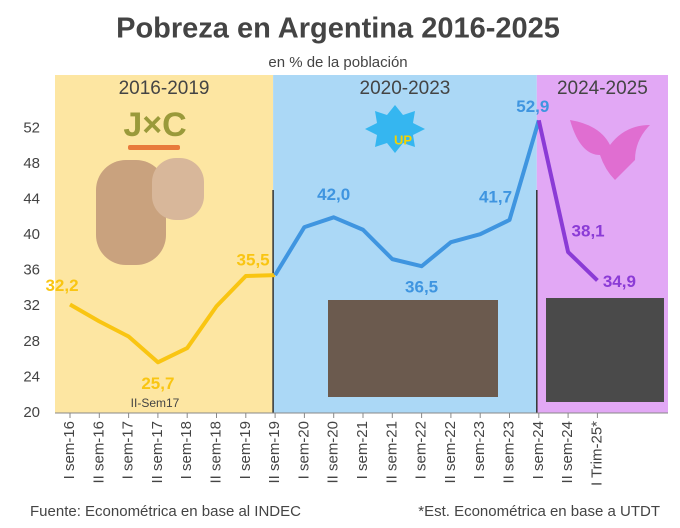 This screenshot has width=680, height=528. I want to click on x-tick-label: II sem-22, so click(450, 452).